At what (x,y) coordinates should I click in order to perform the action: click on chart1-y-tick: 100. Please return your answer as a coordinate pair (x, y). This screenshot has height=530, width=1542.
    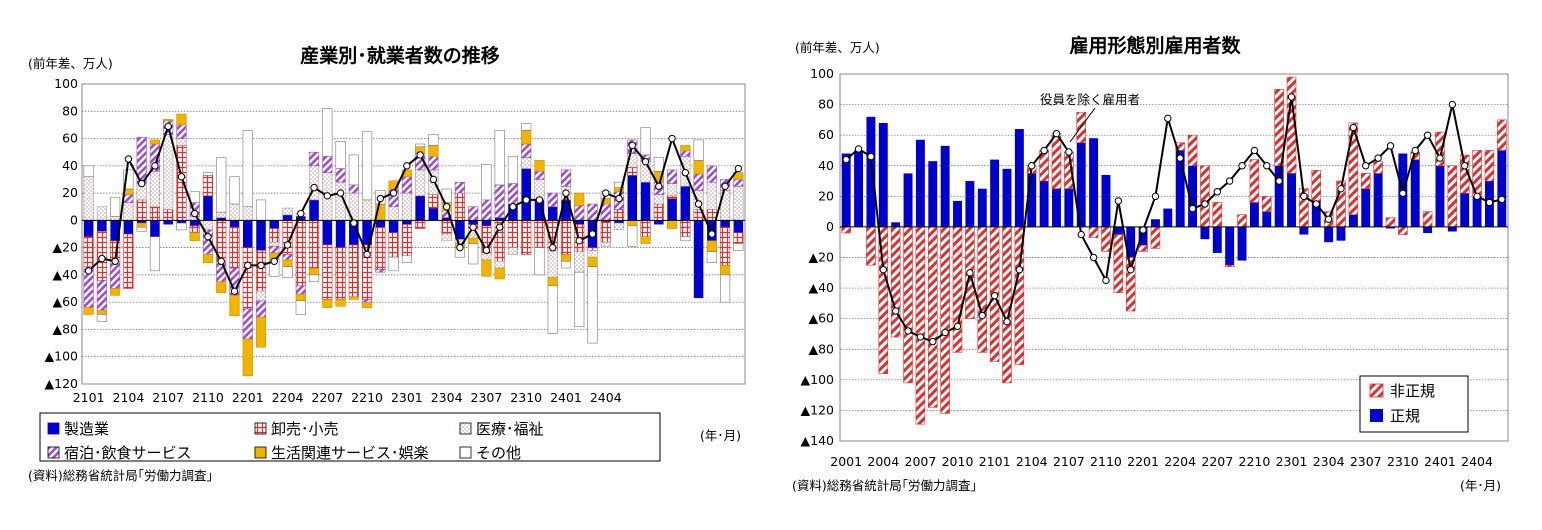
    Looking at the image, I should click on (66, 83).